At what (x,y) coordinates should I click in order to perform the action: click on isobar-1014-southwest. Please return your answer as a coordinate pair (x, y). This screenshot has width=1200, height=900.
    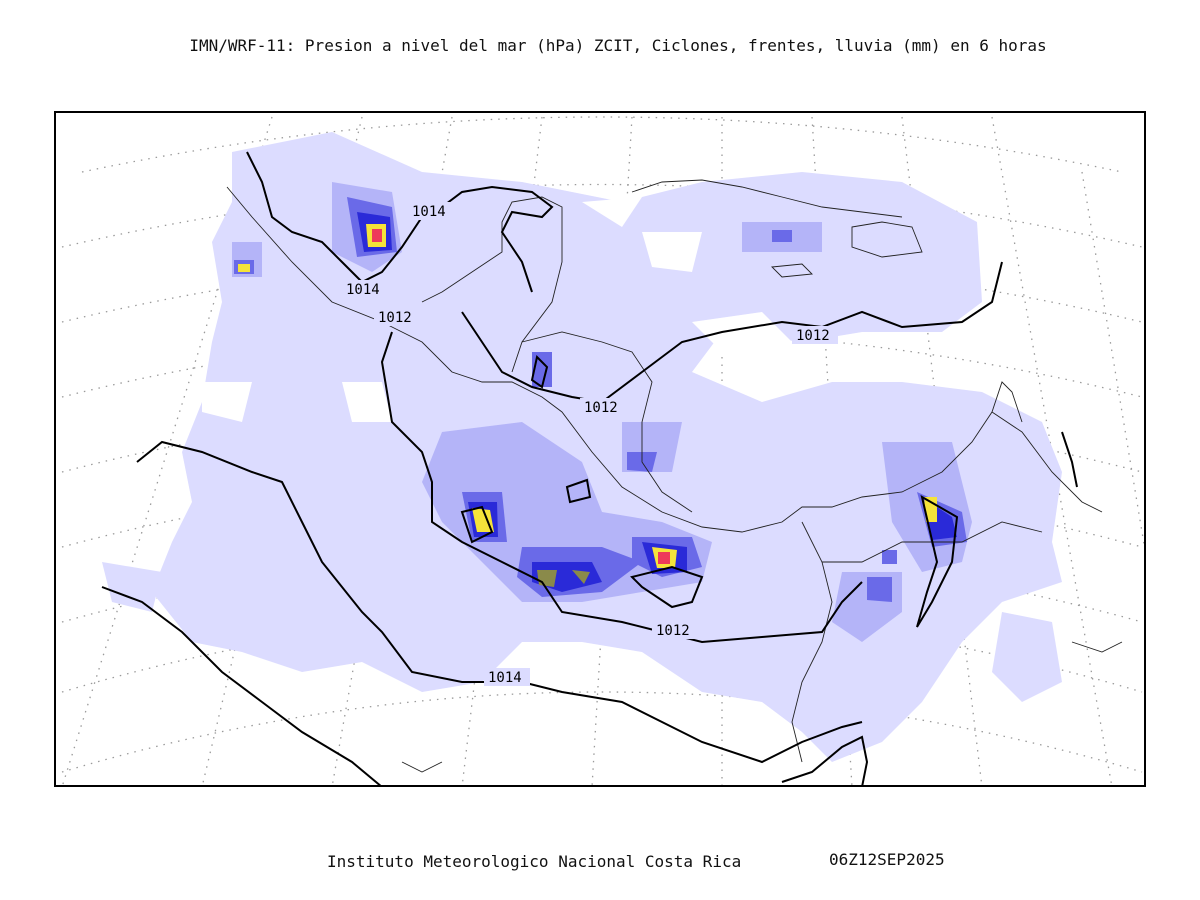
    Looking at the image, I should click on (241, 685).